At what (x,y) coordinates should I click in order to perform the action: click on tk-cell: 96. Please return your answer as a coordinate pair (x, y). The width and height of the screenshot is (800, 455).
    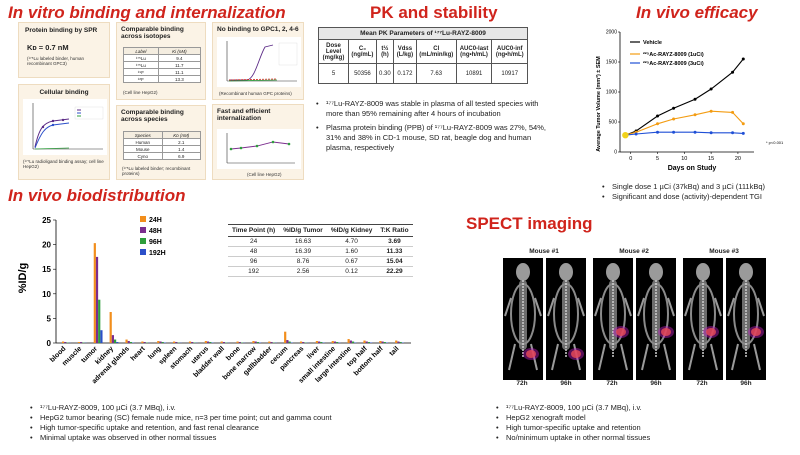
    Looking at the image, I should click on (254, 261).